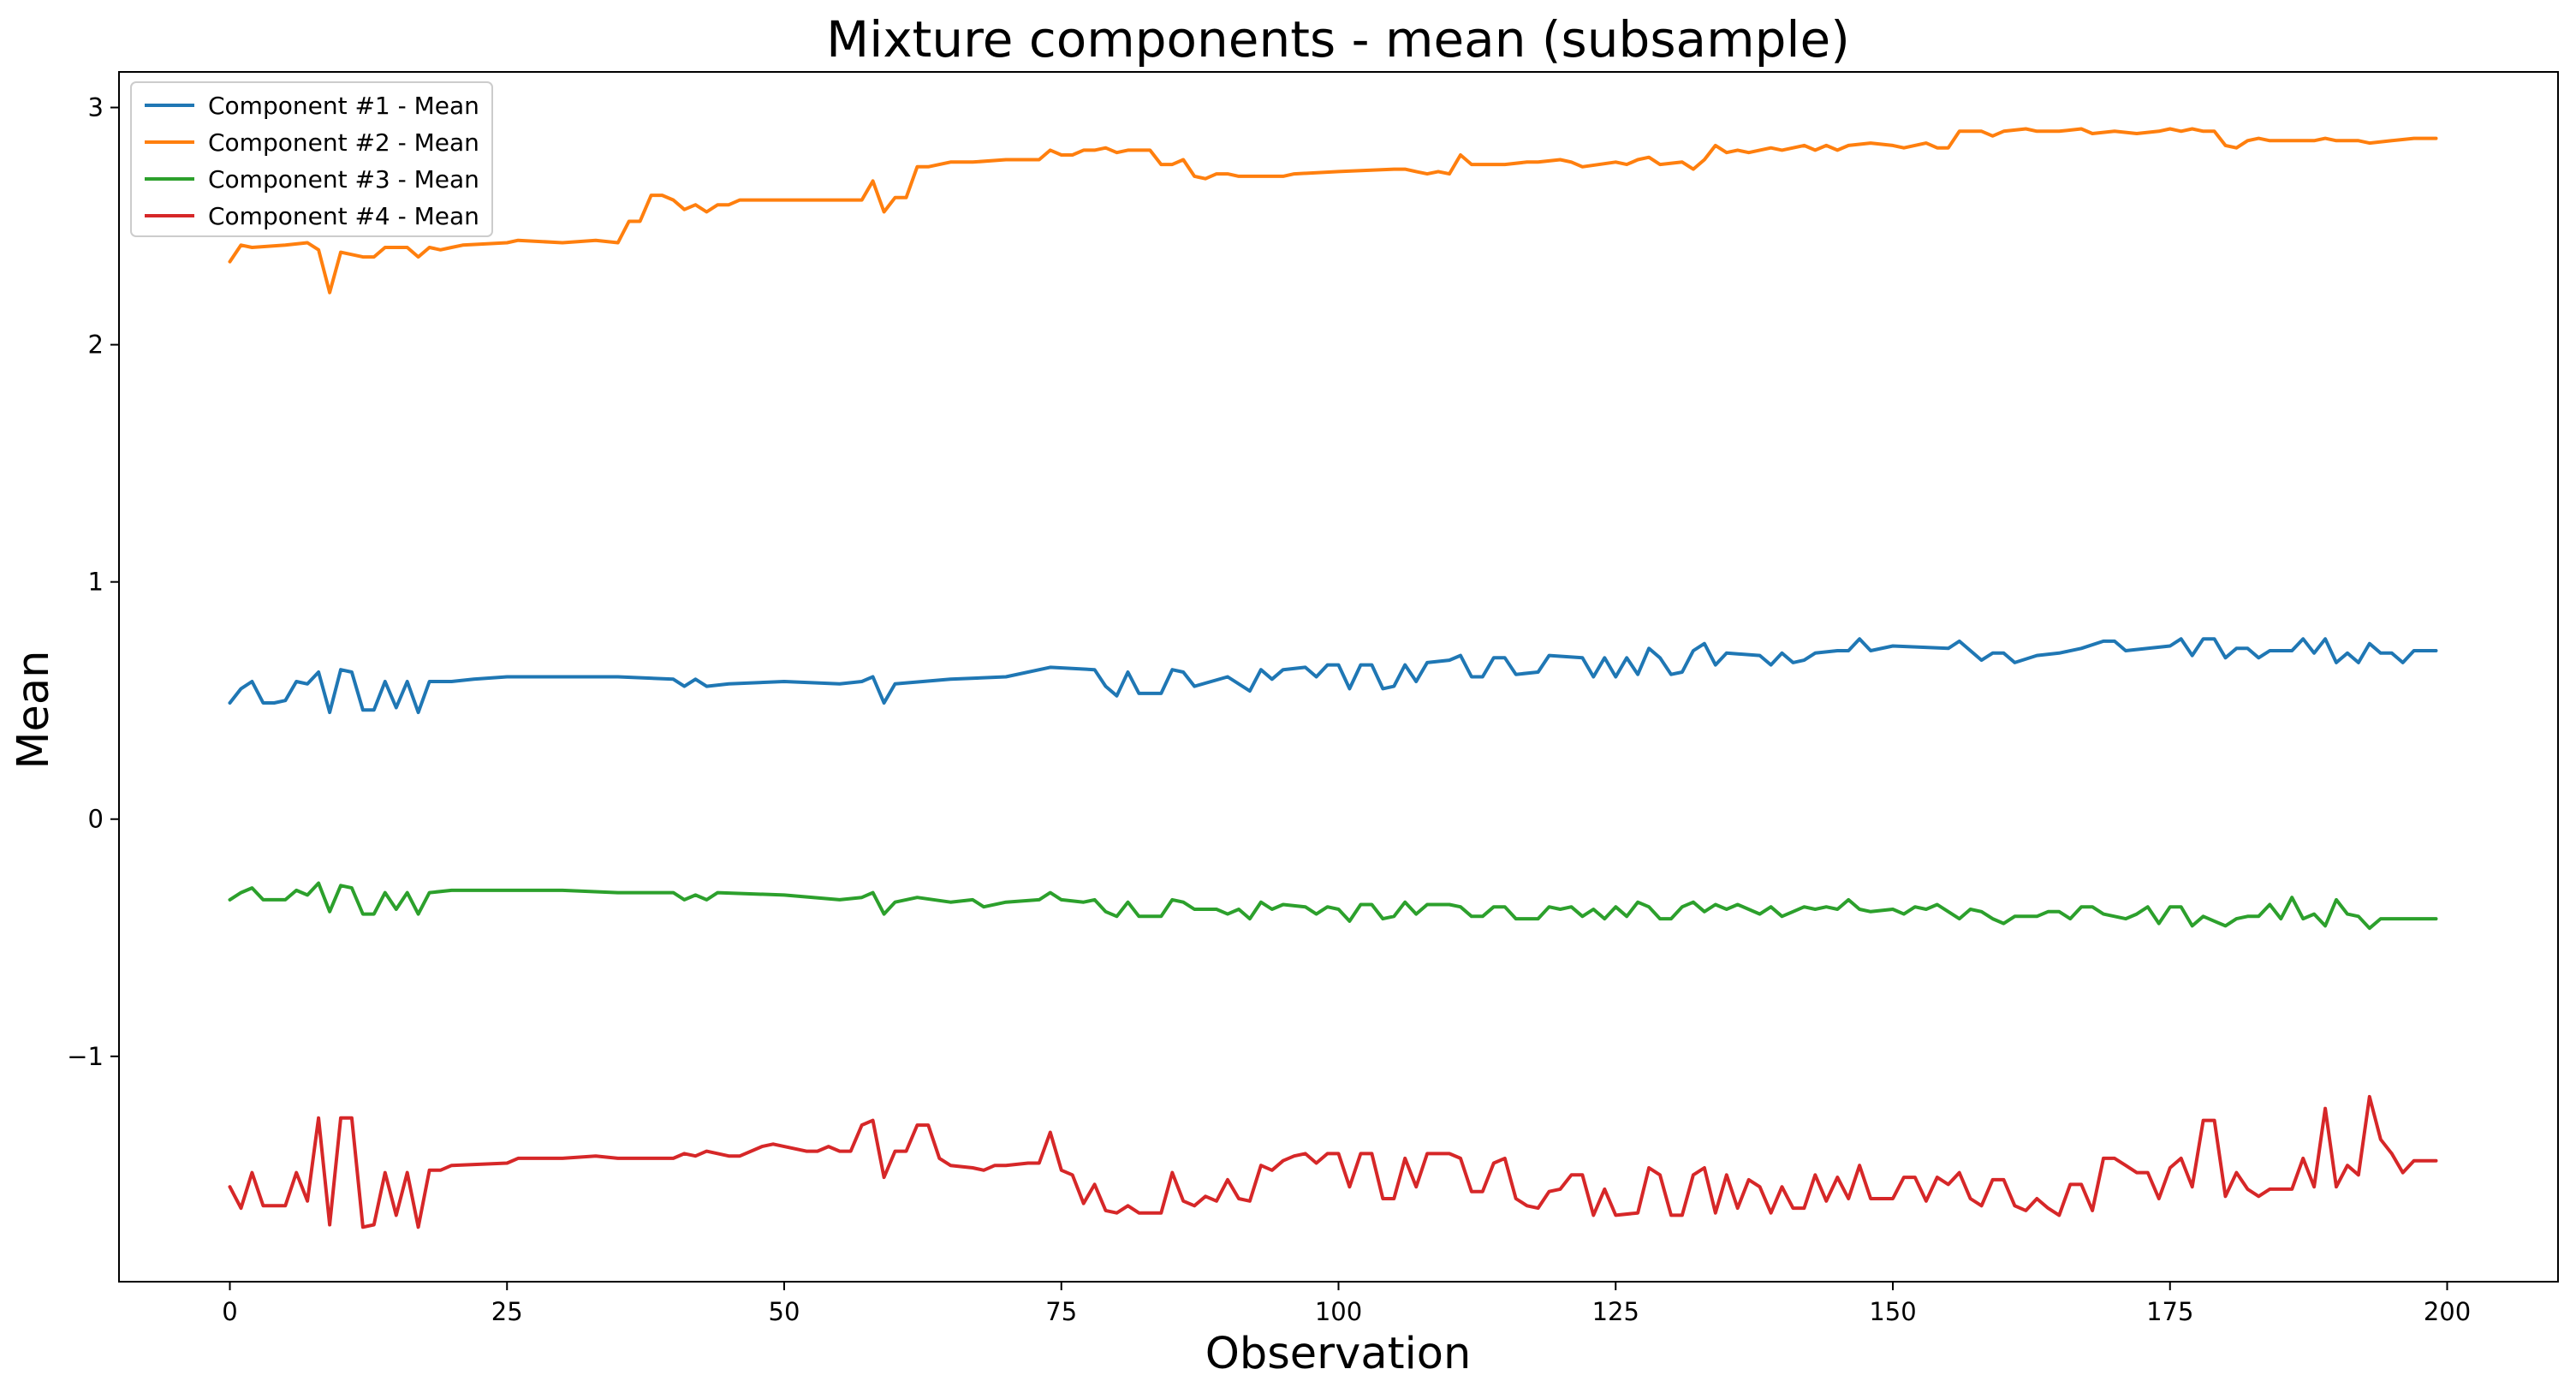 The image size is (2576, 1387). Describe the element at coordinates (86, 1056) in the screenshot. I see `y-tick-label: −1` at that location.